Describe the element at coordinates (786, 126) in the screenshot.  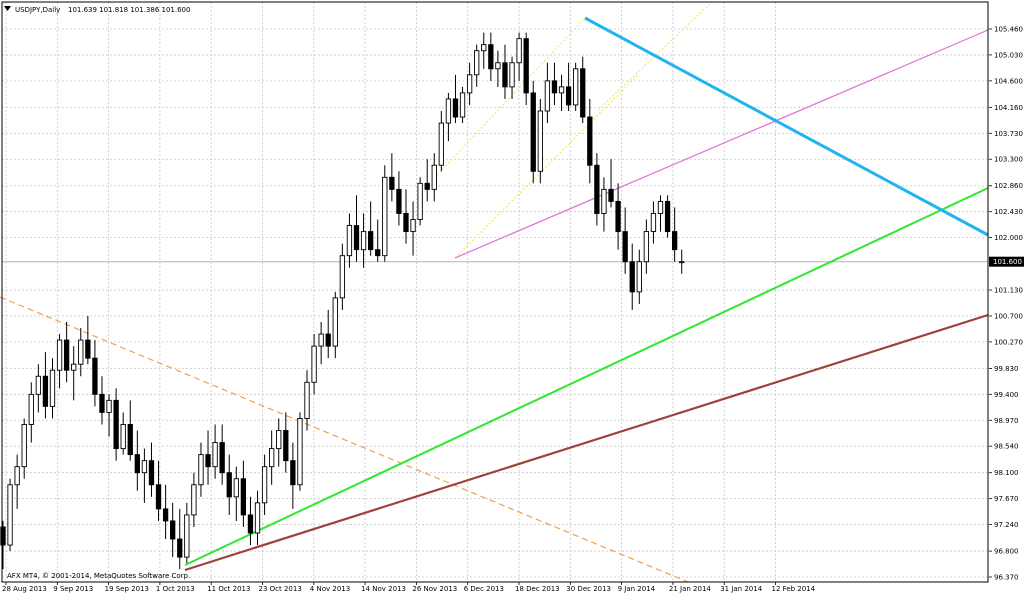
I see `blue-resistance-trendline` at that location.